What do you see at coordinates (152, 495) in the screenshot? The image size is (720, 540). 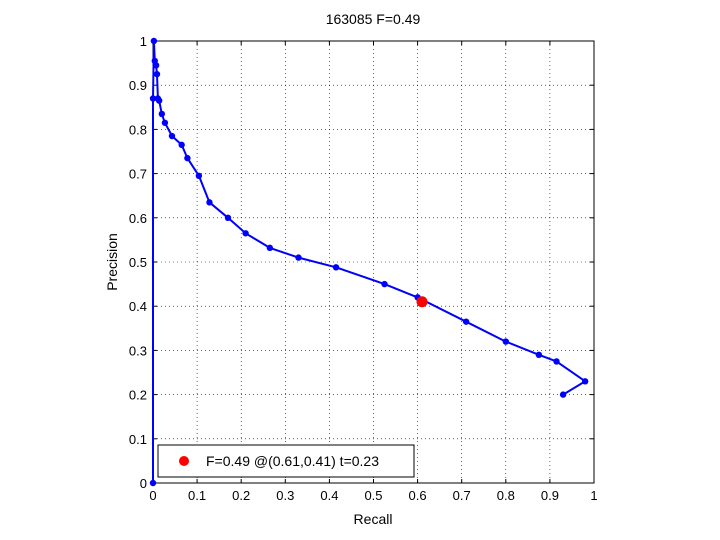 I see `x-tick-label: 0` at bounding box center [152, 495].